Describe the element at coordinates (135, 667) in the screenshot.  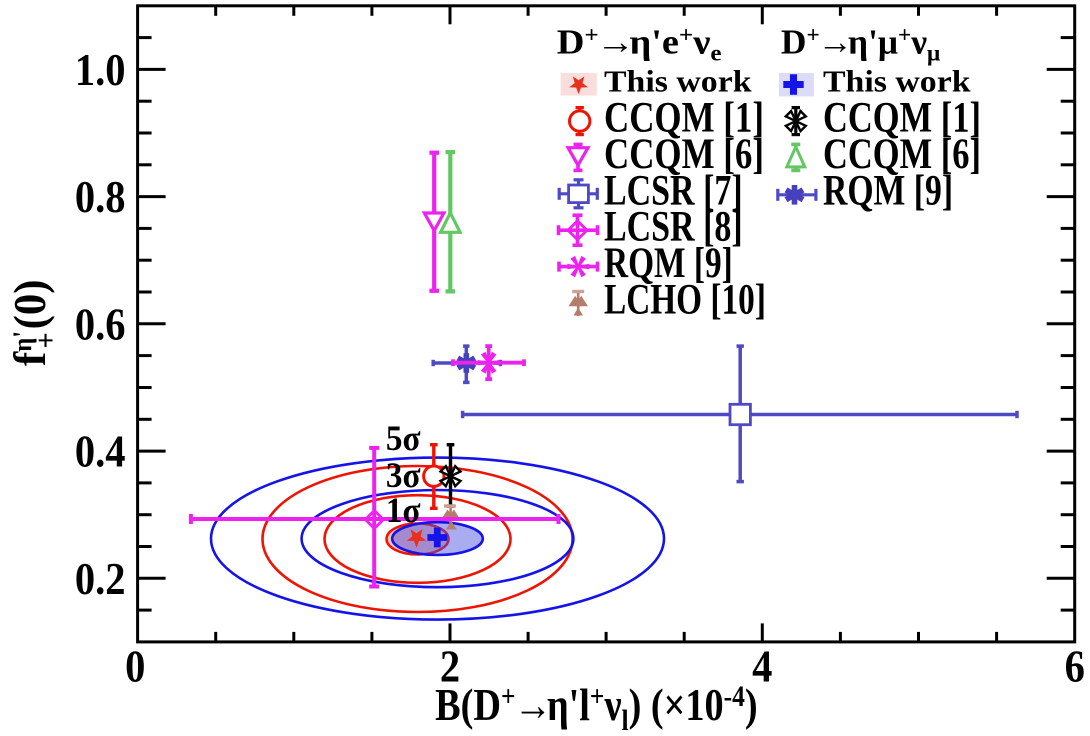
I see `svg-text: 0` at that location.